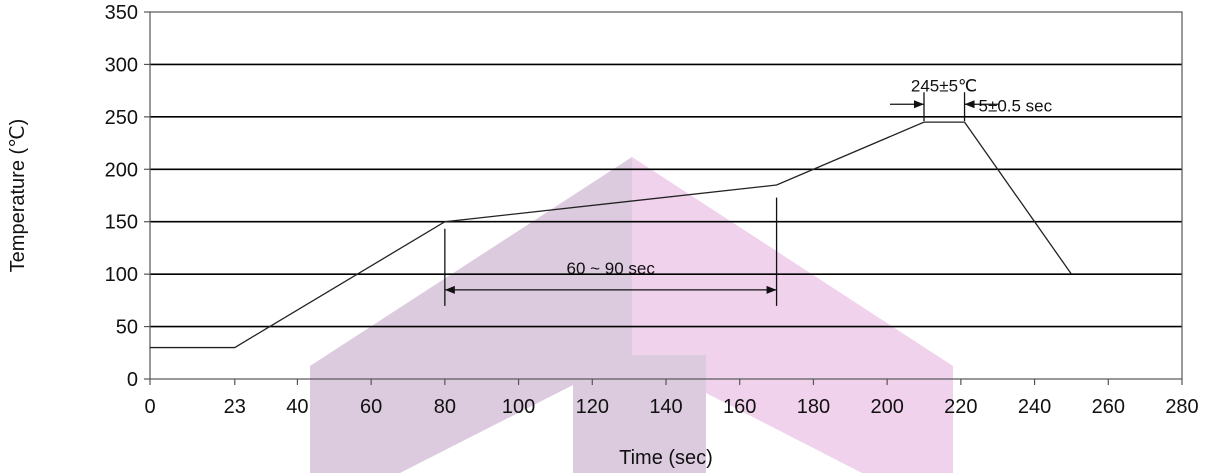  What do you see at coordinates (1034, 407) in the screenshot?
I see `x-tick-label-240: 240` at bounding box center [1034, 407].